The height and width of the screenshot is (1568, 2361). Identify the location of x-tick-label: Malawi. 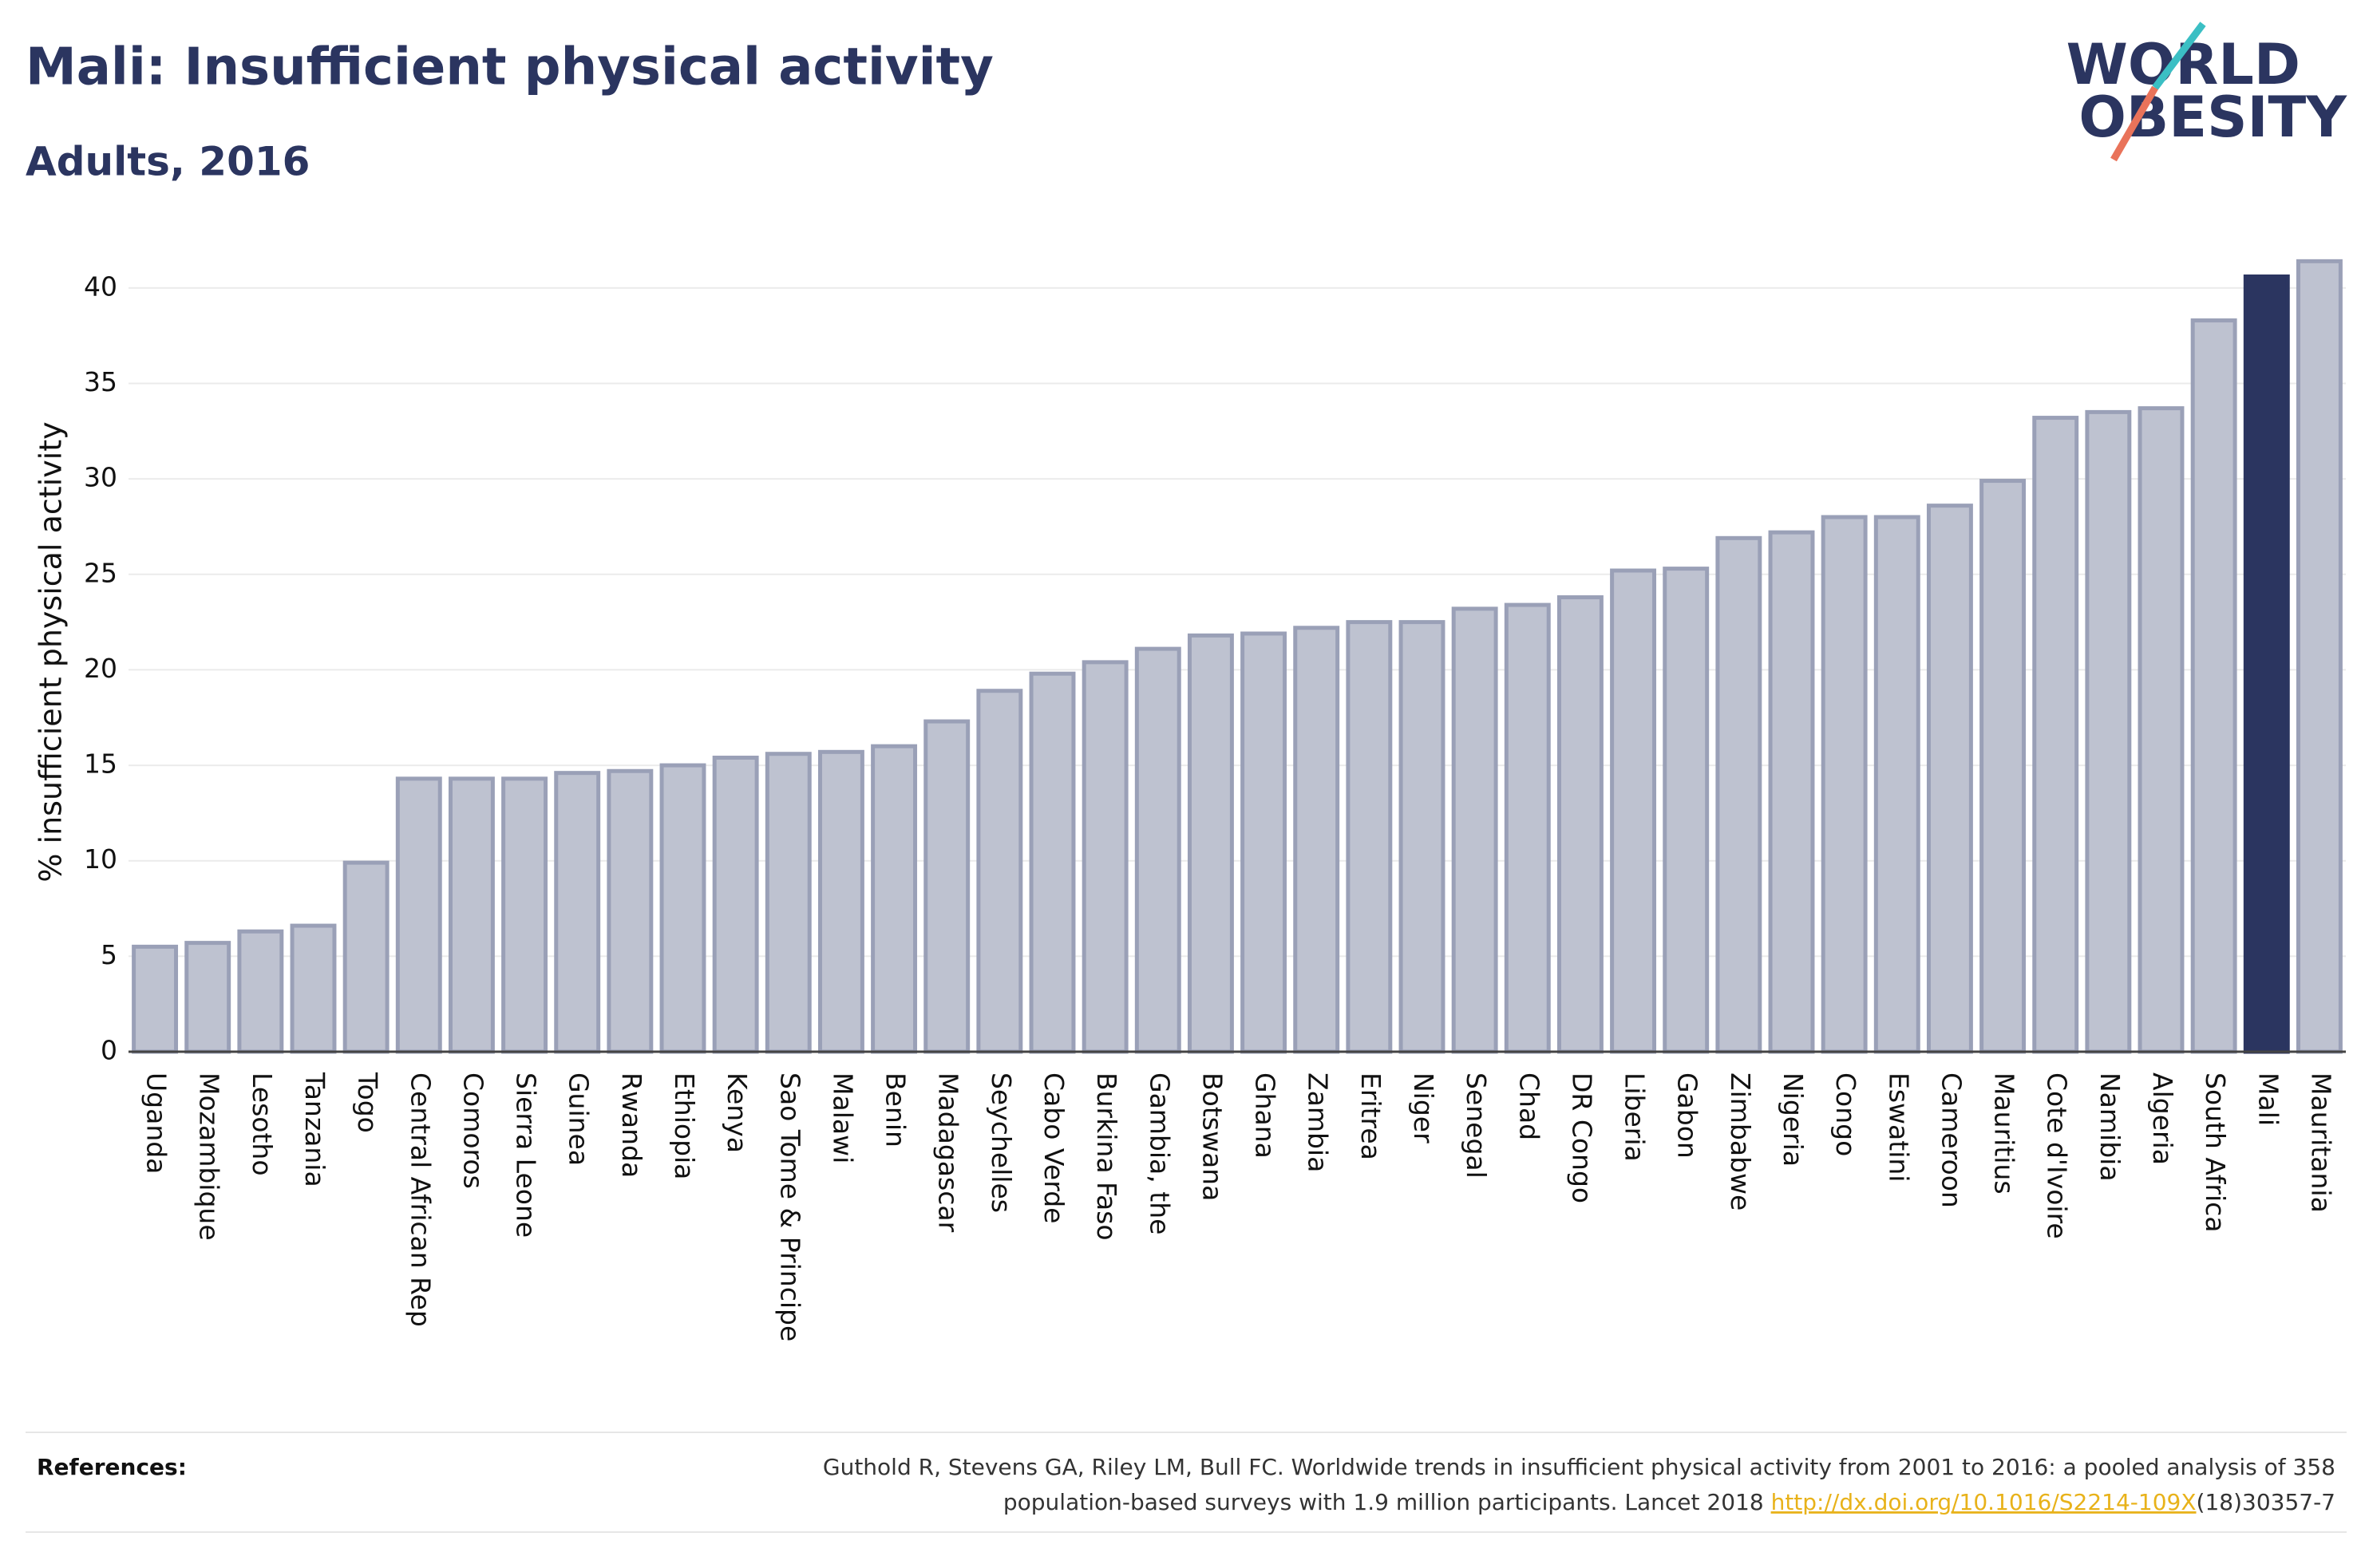
(842, 1117).